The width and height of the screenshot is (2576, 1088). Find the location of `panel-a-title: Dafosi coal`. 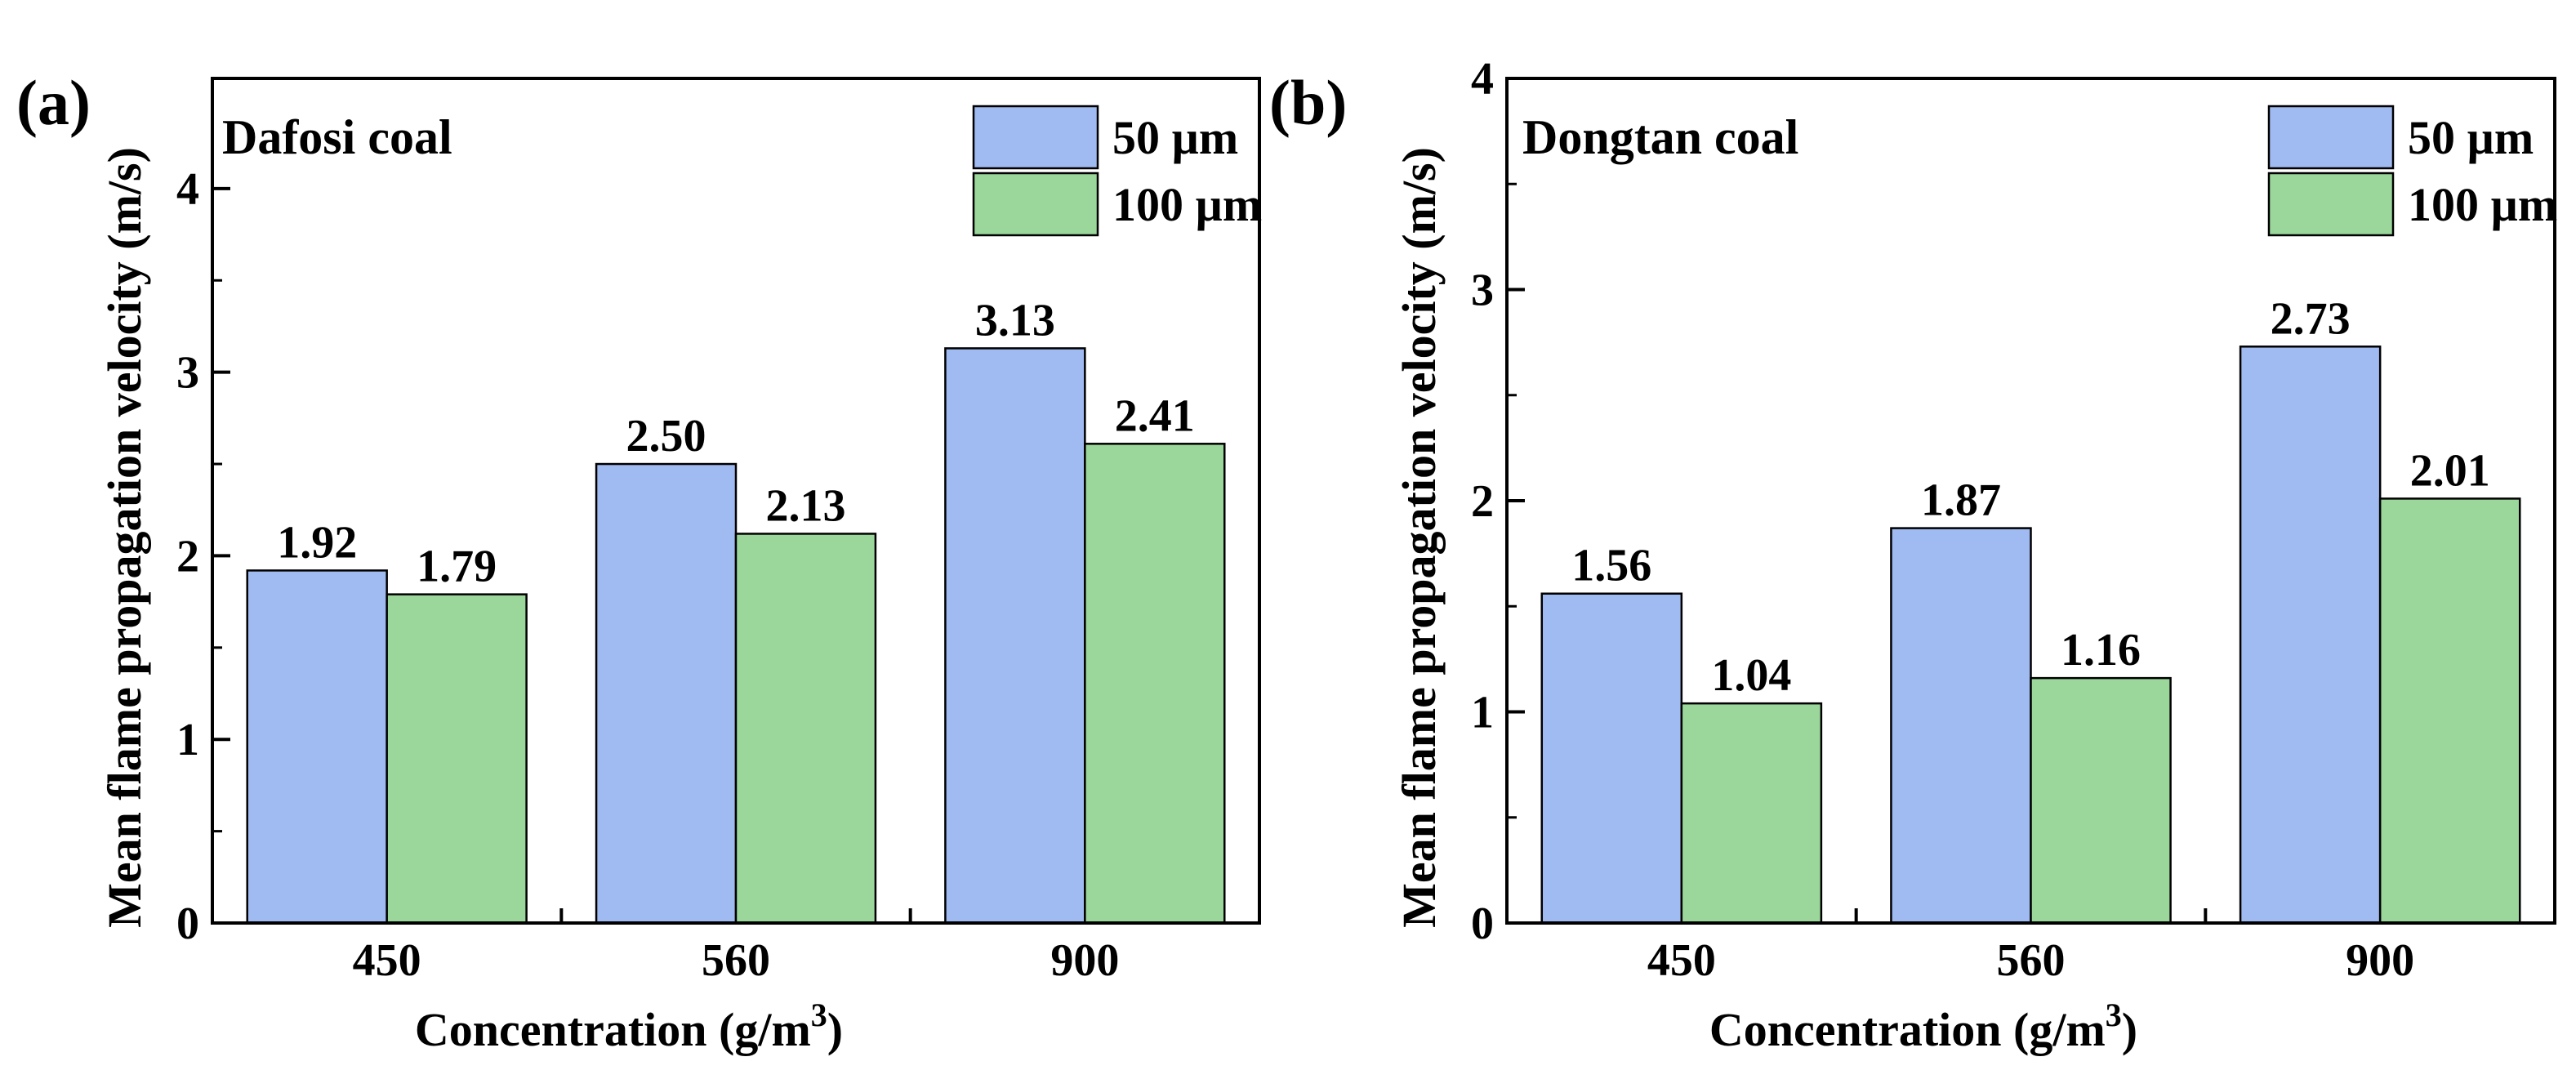

panel-a-title: Dafosi coal is located at coordinates (337, 137).